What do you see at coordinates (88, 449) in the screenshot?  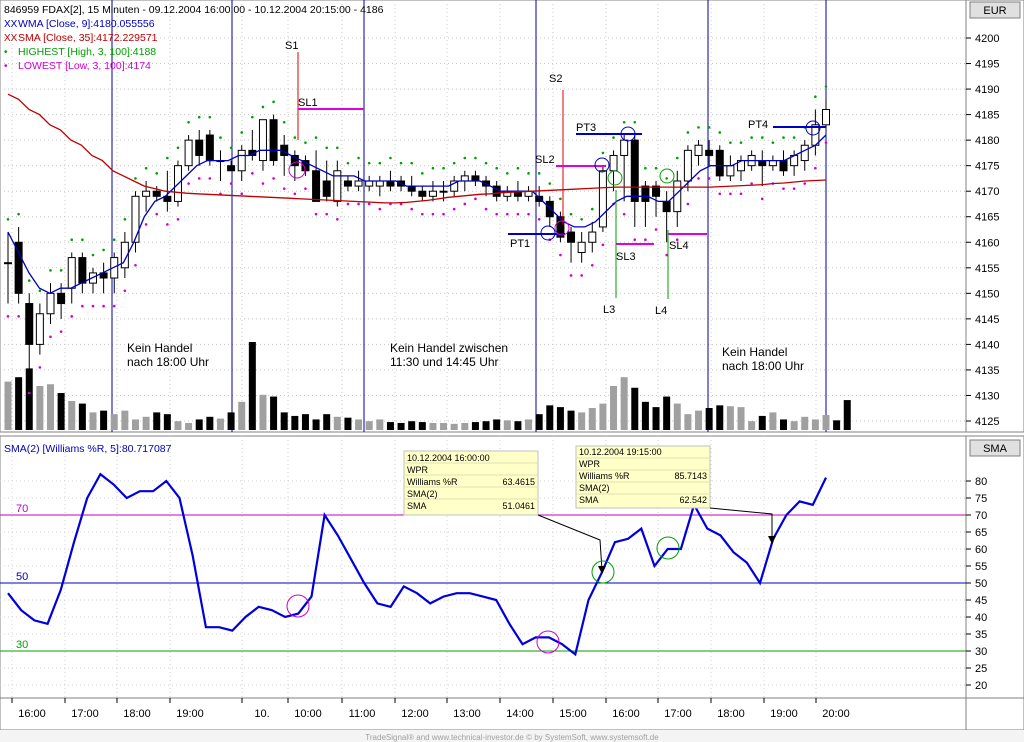 I see `indicator-legend: SMA(2) [Williams %R, 5]:80.717087` at bounding box center [88, 449].